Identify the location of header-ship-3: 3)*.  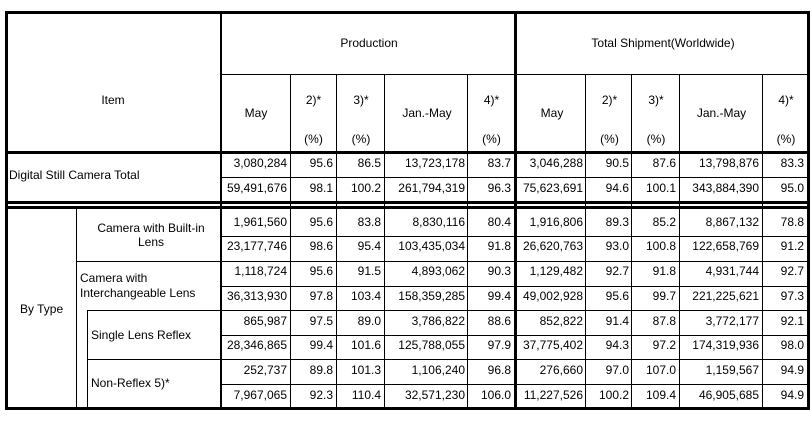
(656, 100).